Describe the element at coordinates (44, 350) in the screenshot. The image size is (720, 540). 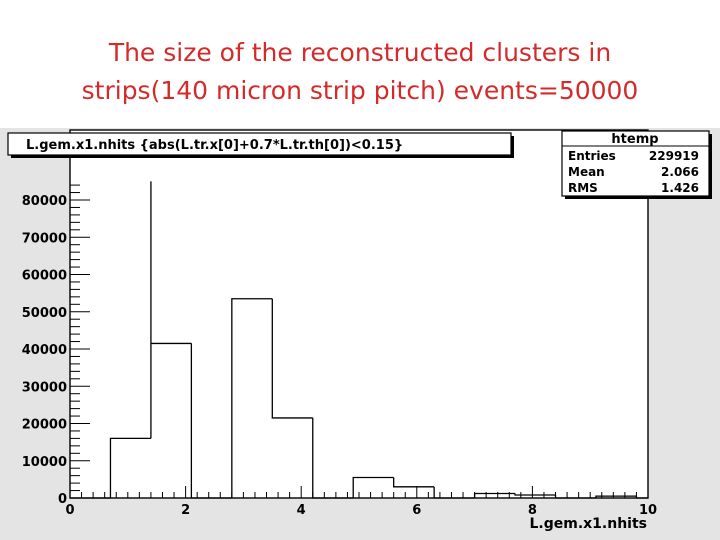
I see `y-tick-label: 40000` at that location.